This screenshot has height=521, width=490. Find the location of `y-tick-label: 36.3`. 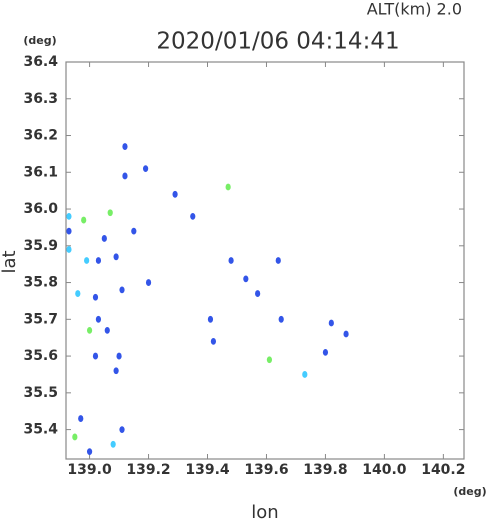

y-tick-label: 36.3 is located at coordinates (40, 99).